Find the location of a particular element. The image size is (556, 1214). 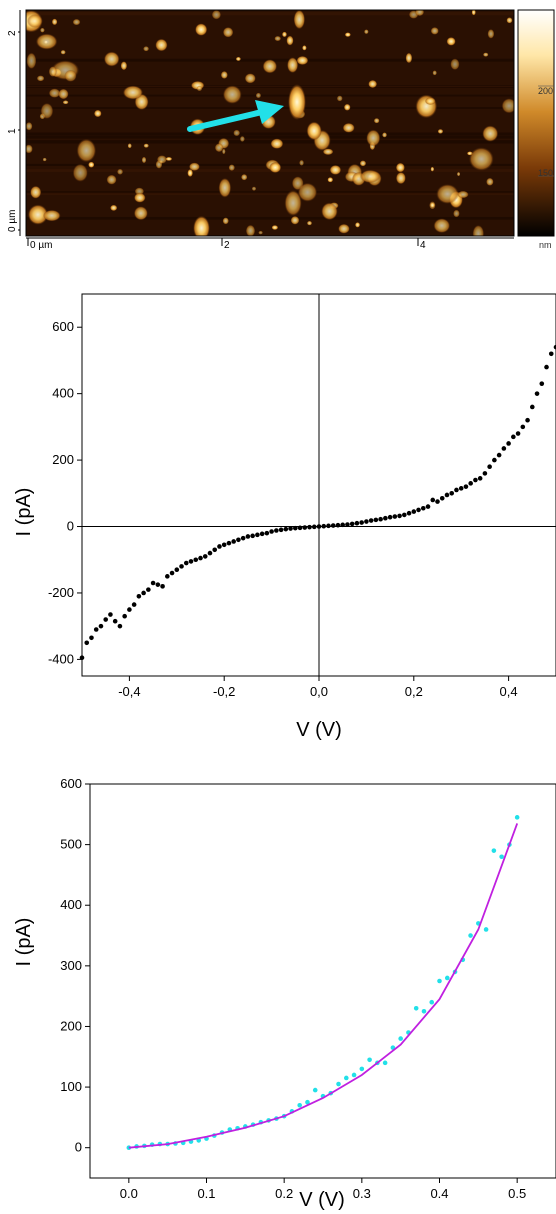

iv-full-y-tick-label: 400 is located at coordinates (63, 393).